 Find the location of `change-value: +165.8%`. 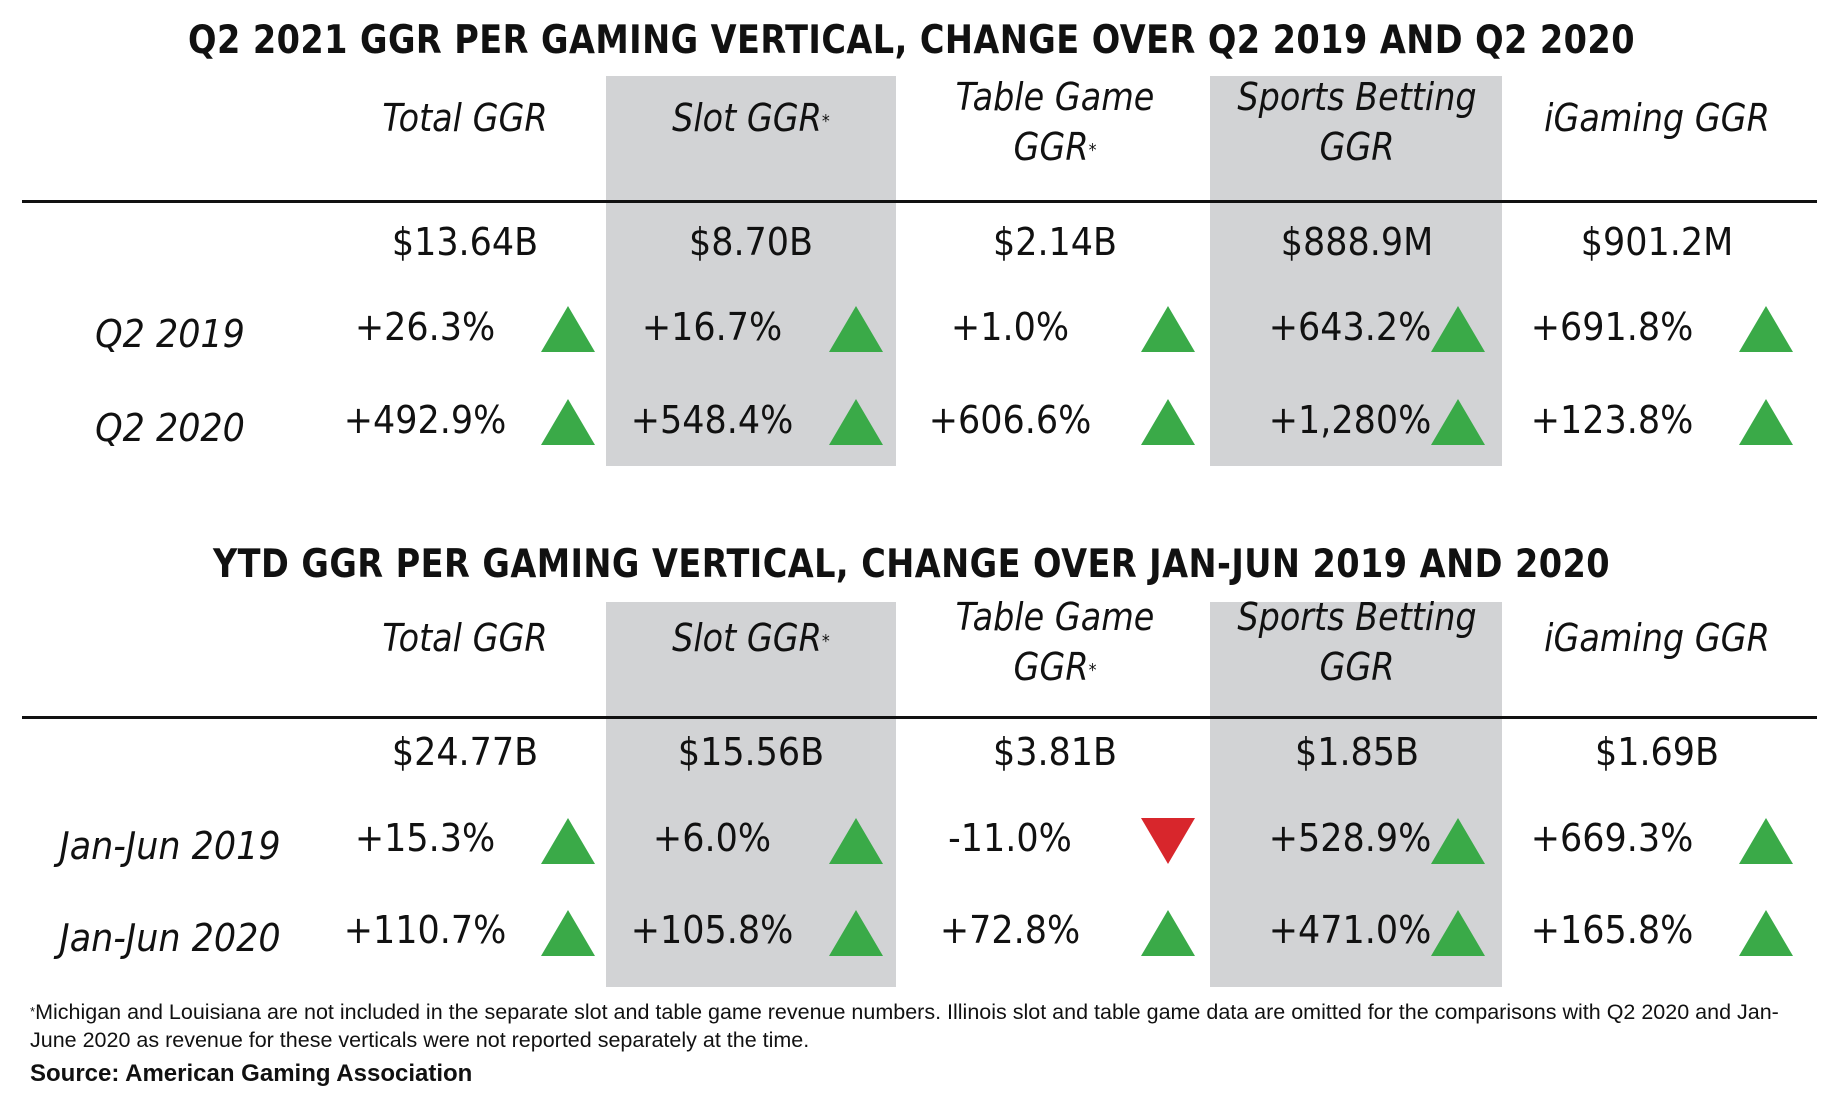

change-value: +165.8% is located at coordinates (1612, 930).